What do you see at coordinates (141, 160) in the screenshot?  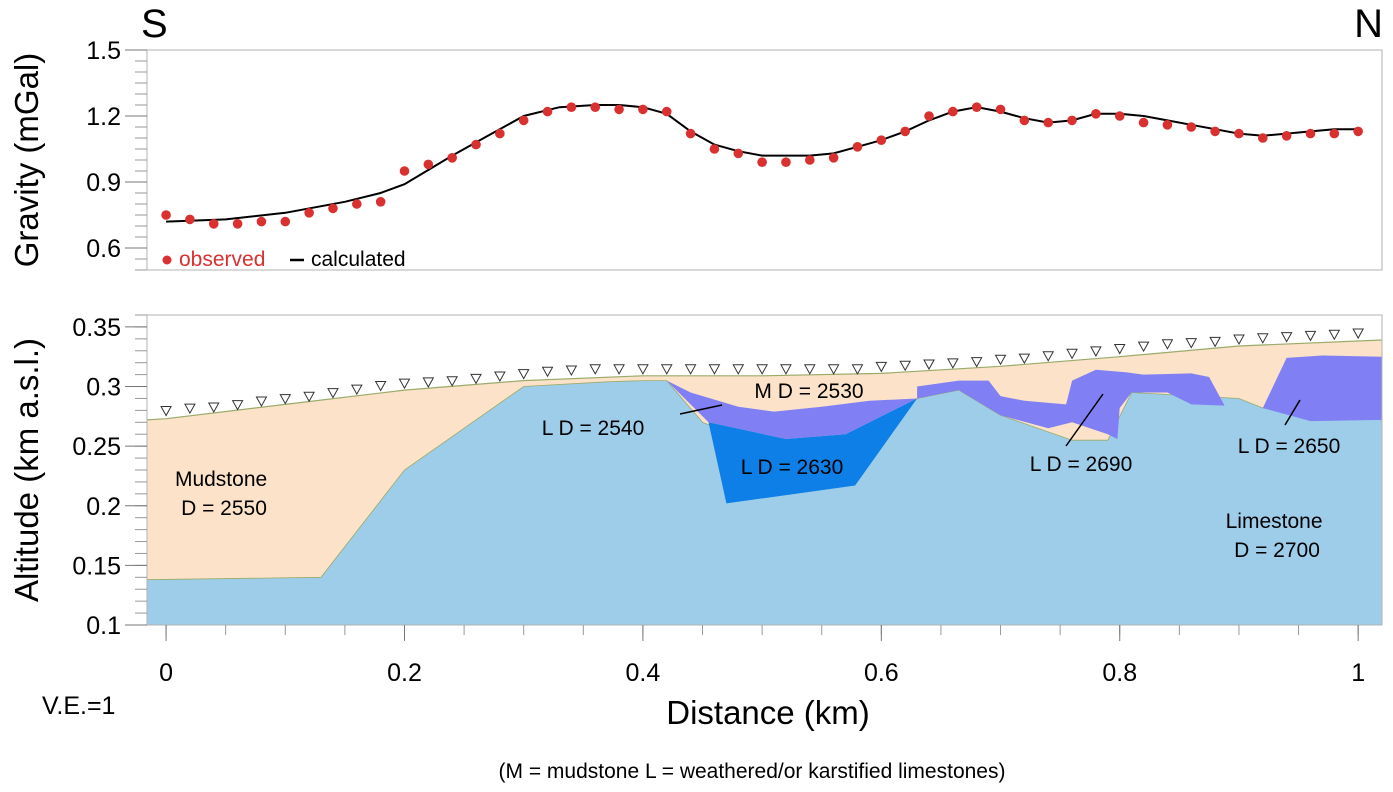 I see `gravity-minor-ticks` at bounding box center [141, 160].